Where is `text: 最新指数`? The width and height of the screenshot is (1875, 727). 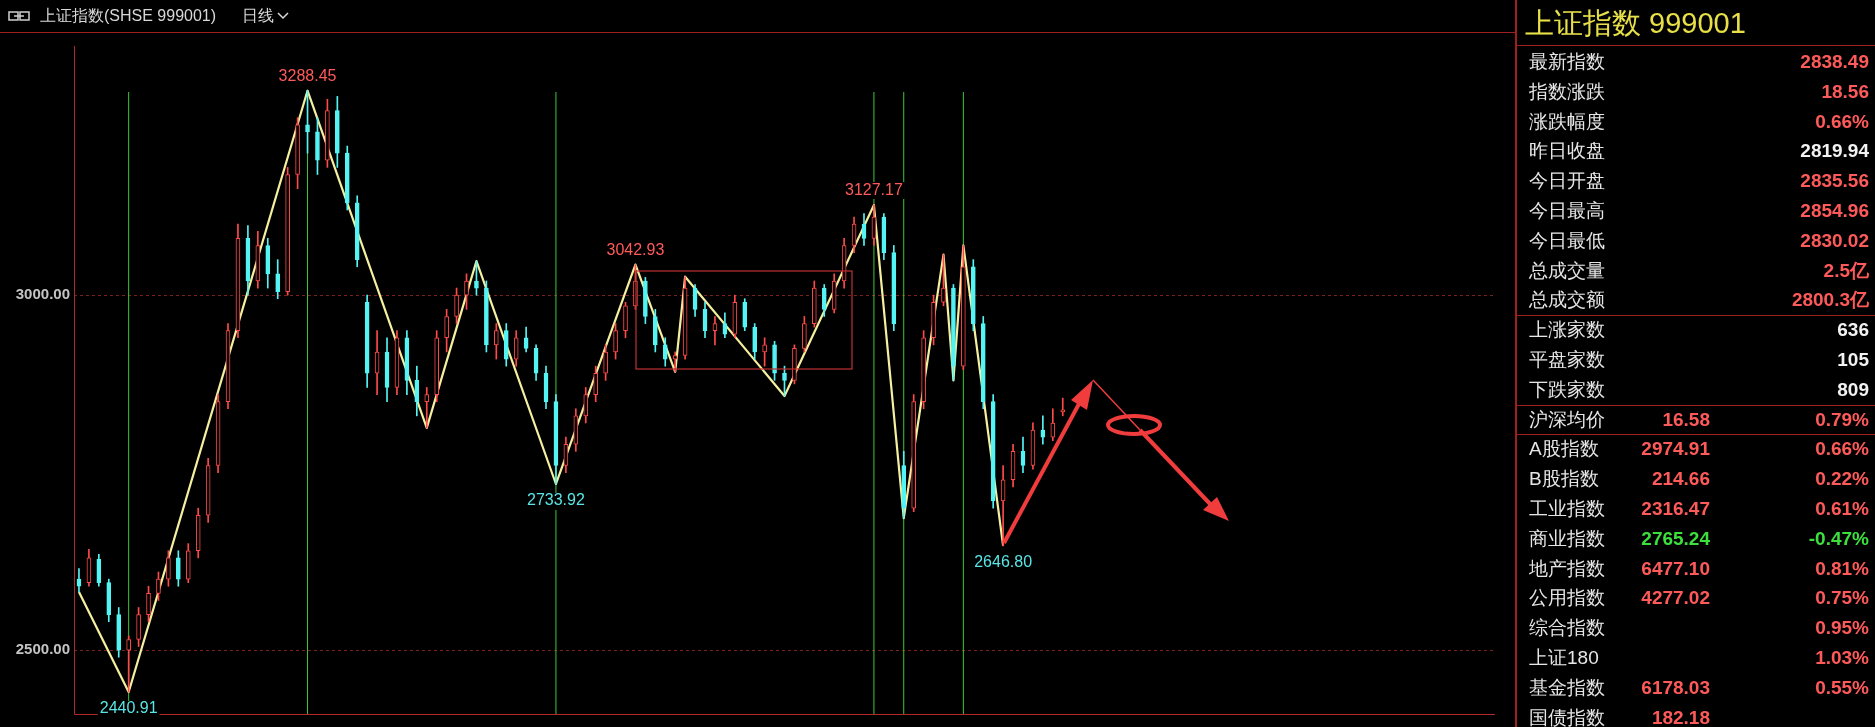 text: 最新指数 is located at coordinates (1567, 62).